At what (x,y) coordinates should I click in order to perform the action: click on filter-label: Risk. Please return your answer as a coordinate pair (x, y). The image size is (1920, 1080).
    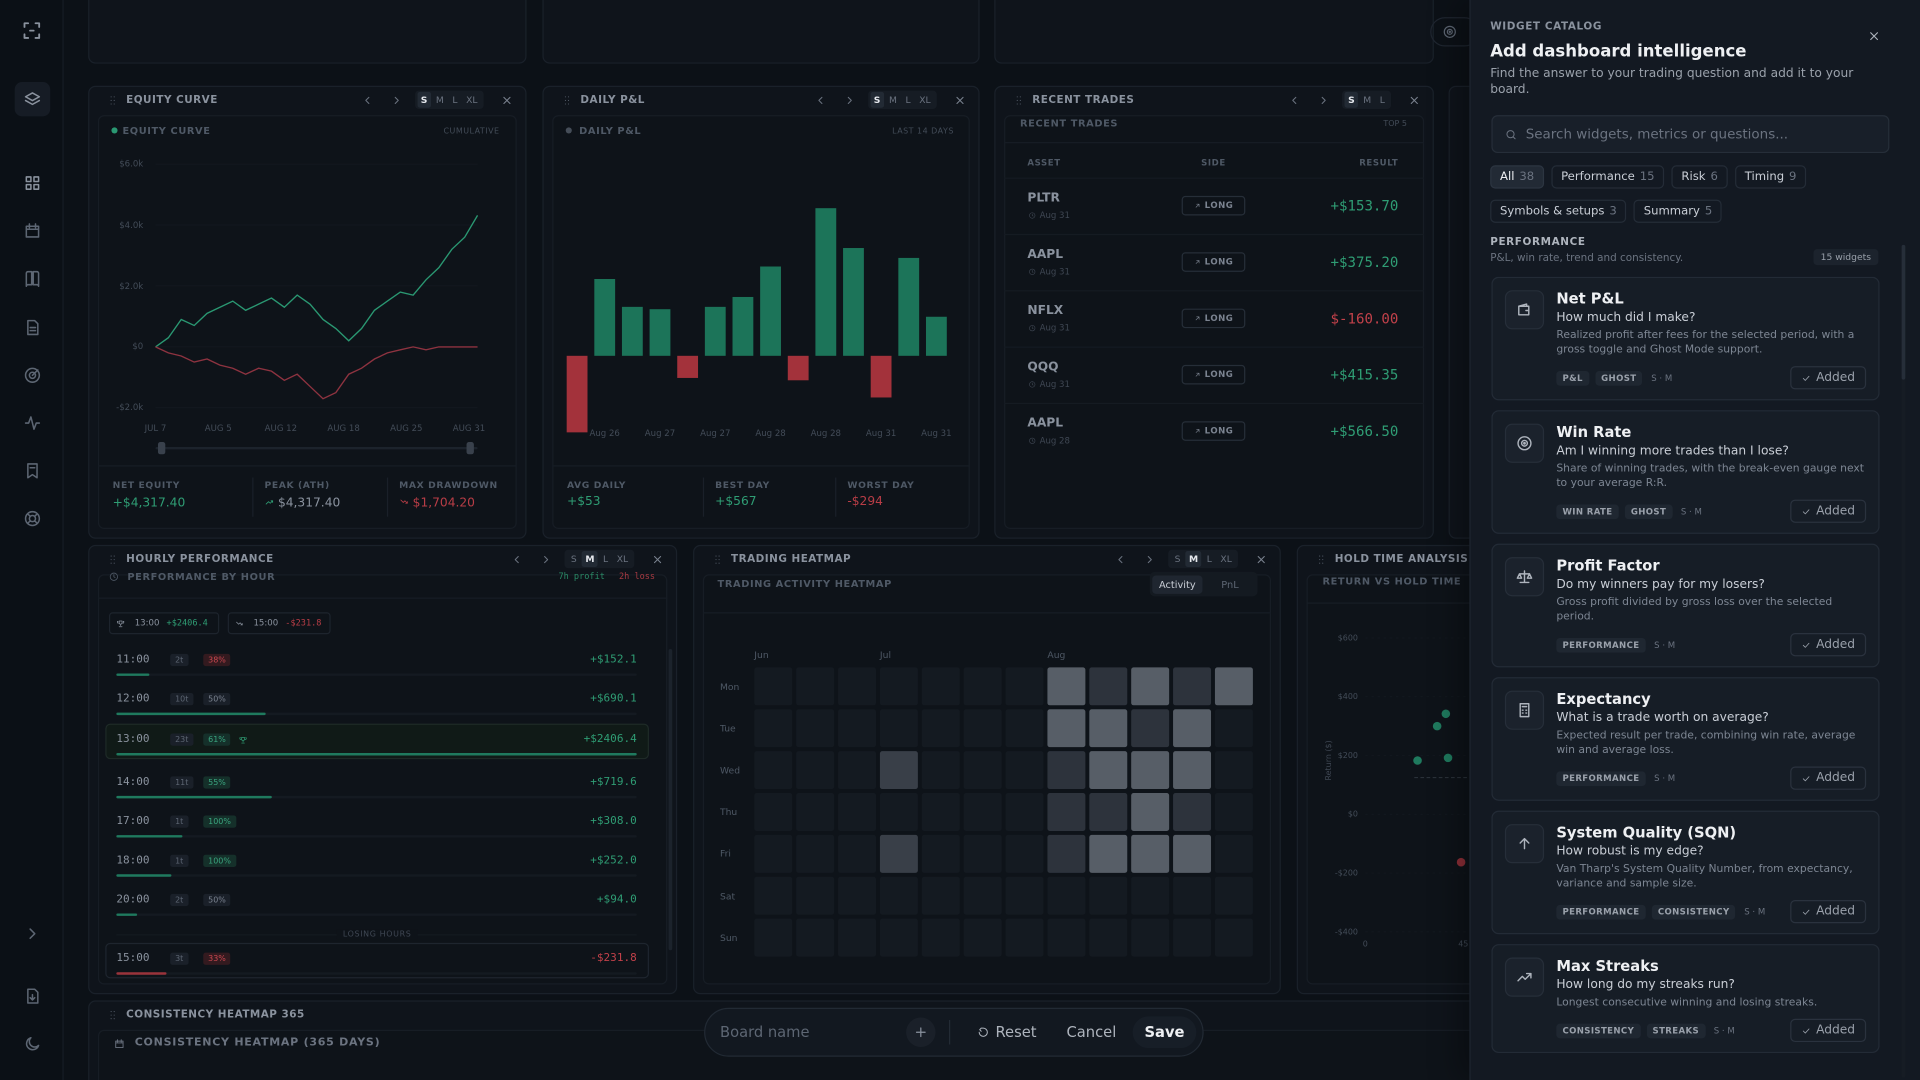
    Looking at the image, I should click on (1693, 177).